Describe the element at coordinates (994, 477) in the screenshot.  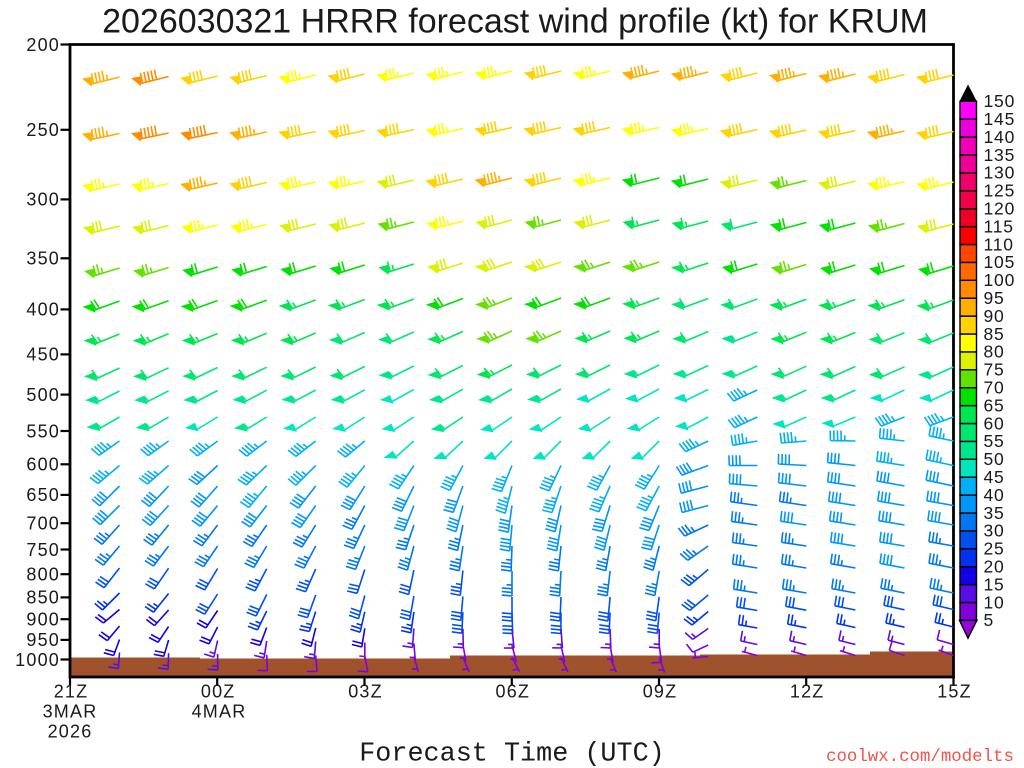
I see `svg-text: 45` at that location.